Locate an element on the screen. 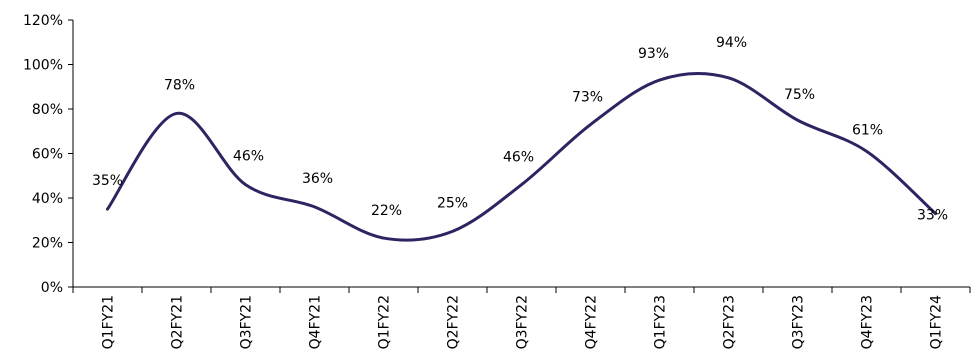 This screenshot has height=359, width=979. x-tick-label: Q2FY23 is located at coordinates (730, 322).